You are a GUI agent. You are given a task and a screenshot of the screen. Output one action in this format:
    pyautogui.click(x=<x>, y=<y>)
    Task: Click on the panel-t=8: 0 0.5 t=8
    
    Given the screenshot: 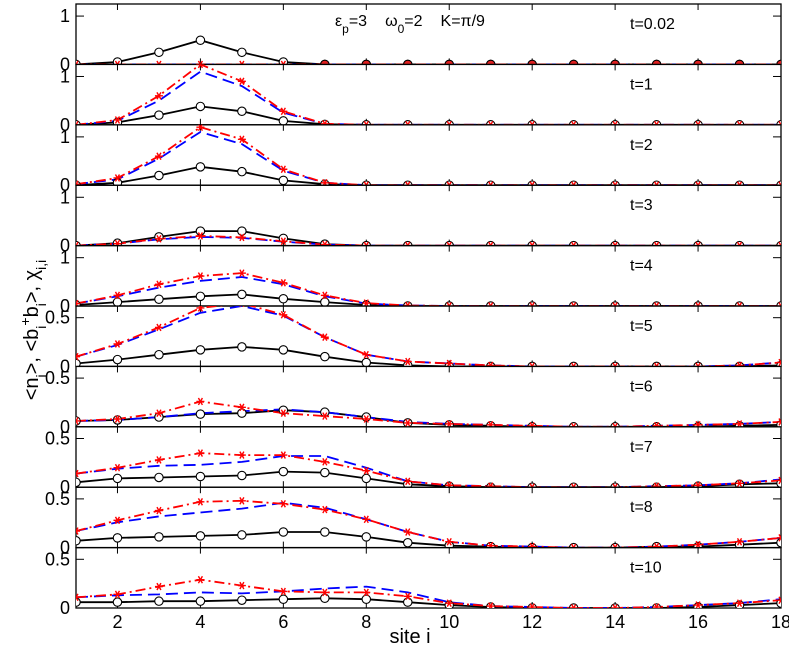 What is the action you would take?
    pyautogui.click(x=413, y=522)
    